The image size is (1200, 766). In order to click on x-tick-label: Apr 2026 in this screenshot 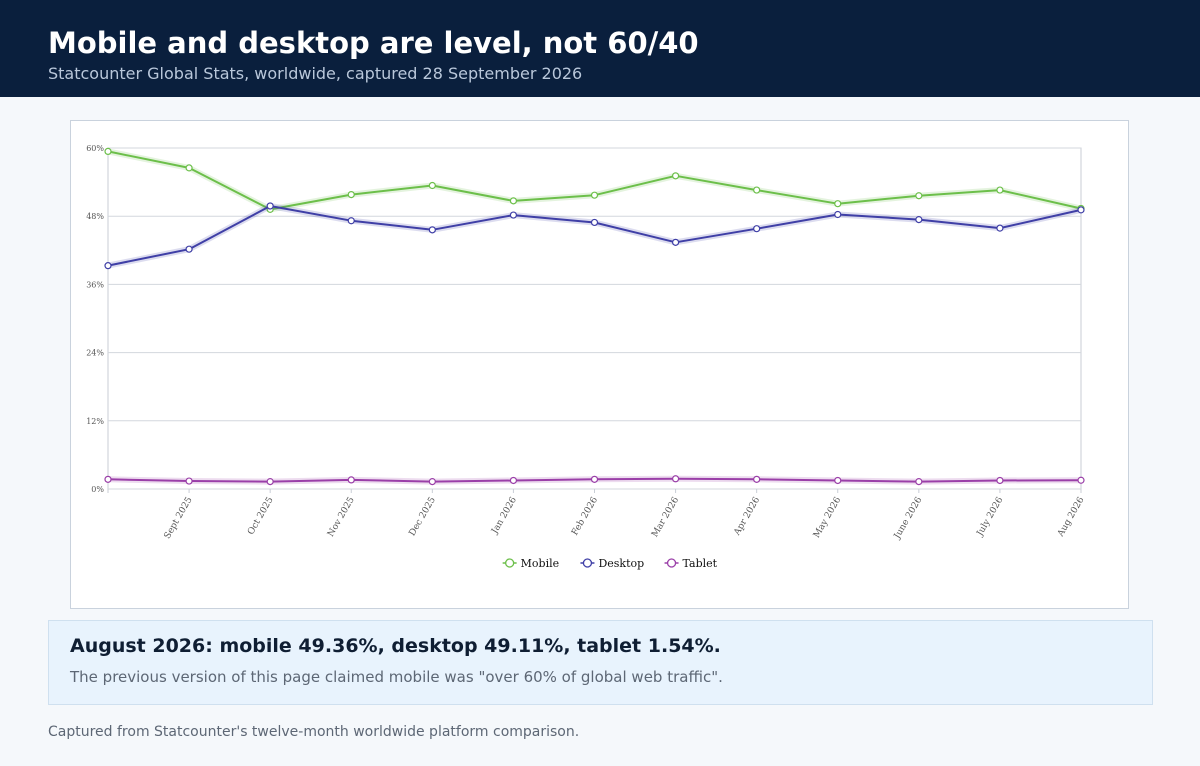, I will do `click(747, 516)`.